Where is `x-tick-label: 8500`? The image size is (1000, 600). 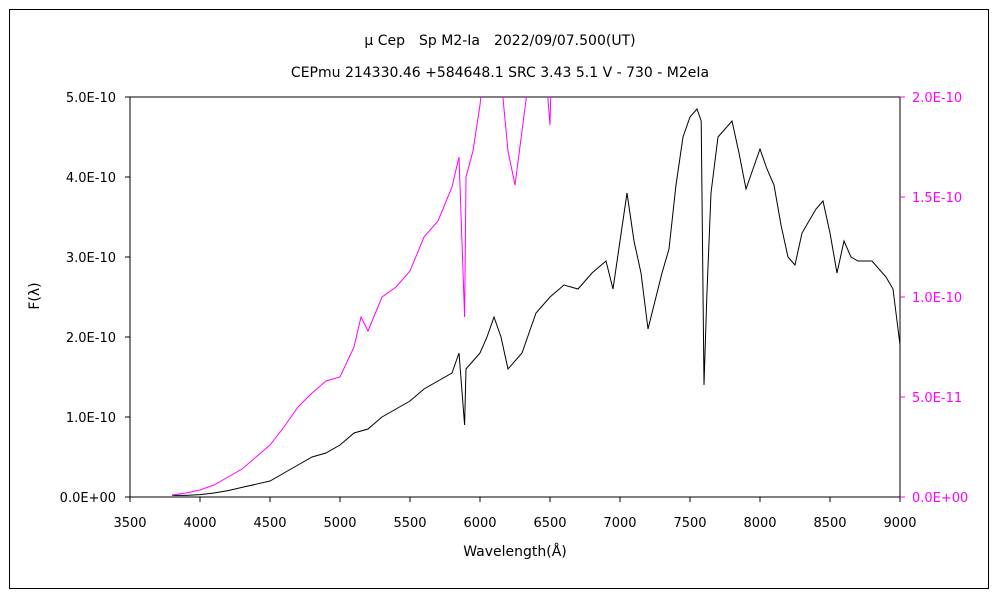 x-tick-label: 8500 is located at coordinates (829, 523).